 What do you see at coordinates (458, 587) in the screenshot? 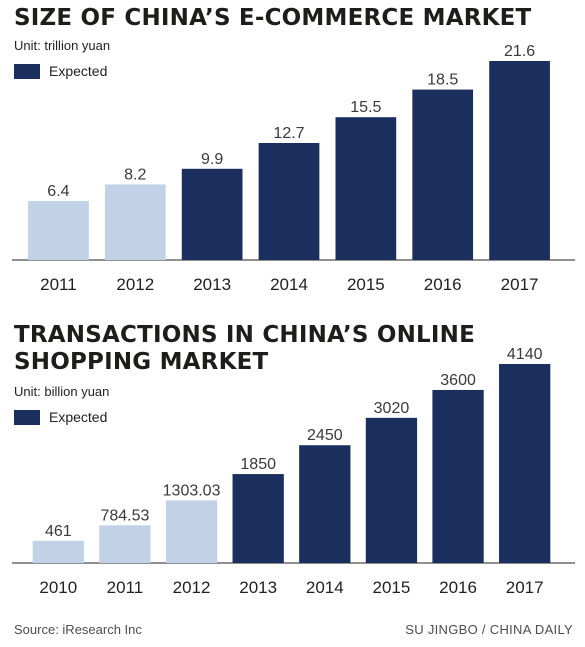
I see `chart2-x-tick-label: 2016` at bounding box center [458, 587].